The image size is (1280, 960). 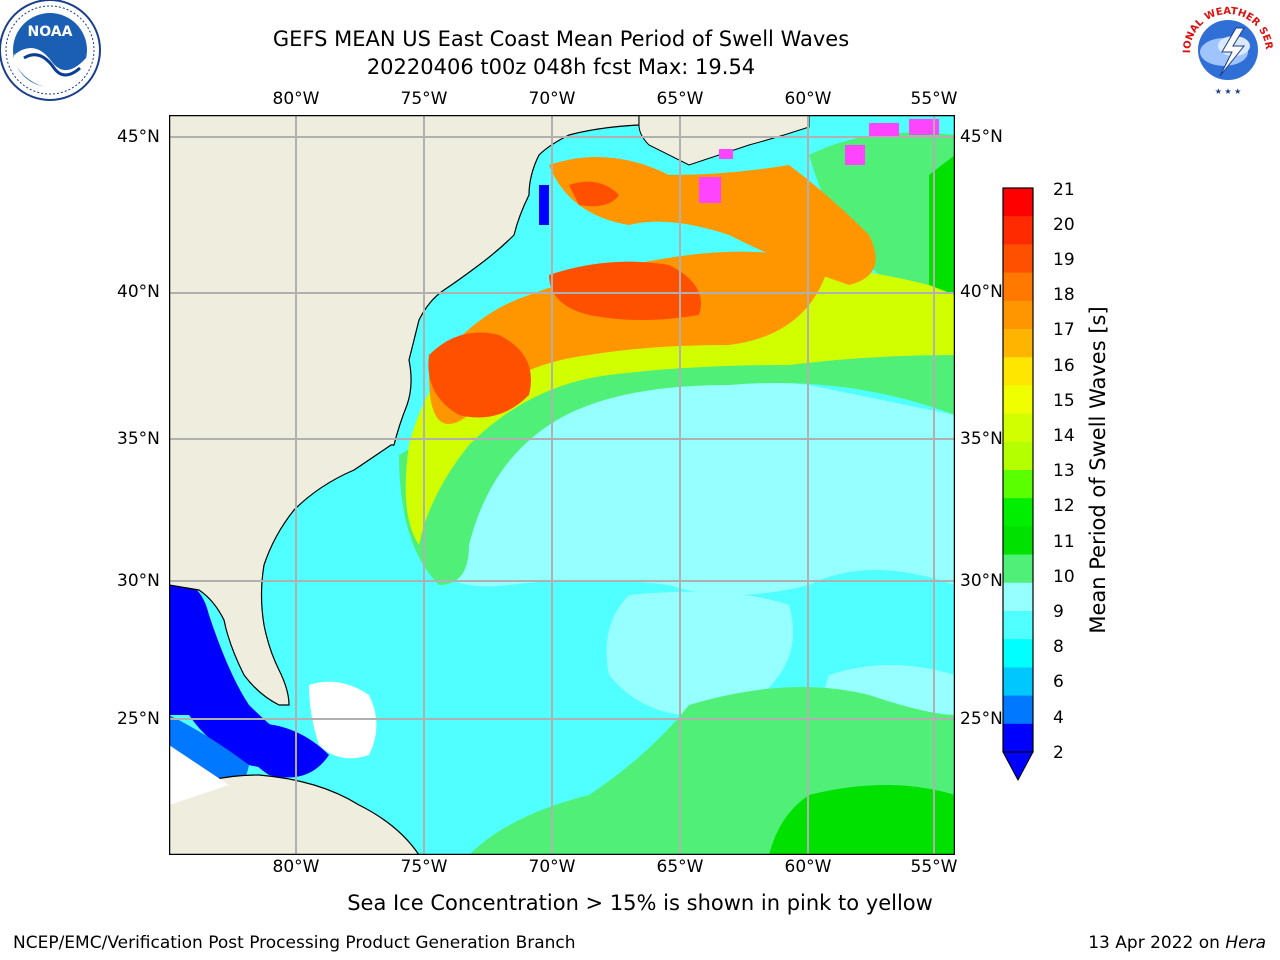 What do you see at coordinates (199, 775) in the screenshot?
I see `bahamas-banks` at bounding box center [199, 775].